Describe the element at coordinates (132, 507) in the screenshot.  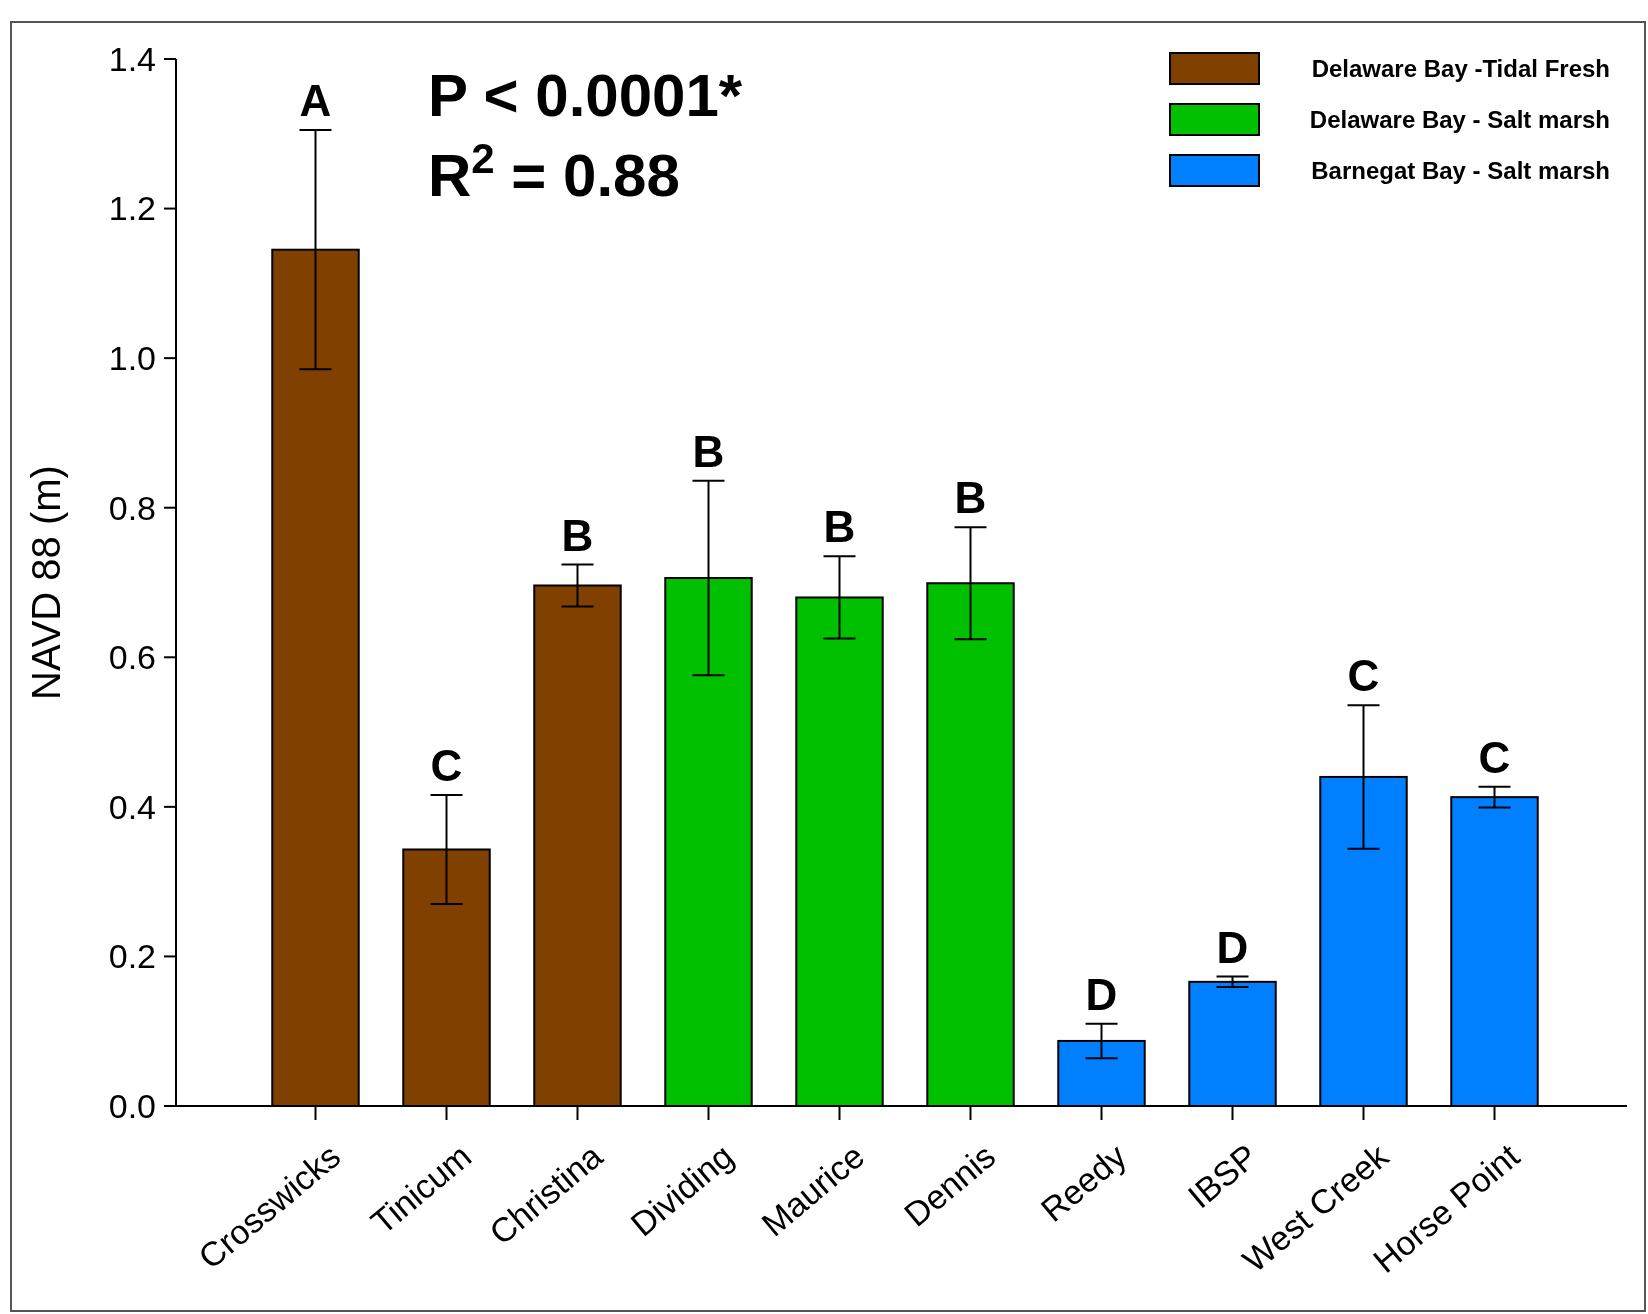
I see `y-tick-label: 0.8` at that location.